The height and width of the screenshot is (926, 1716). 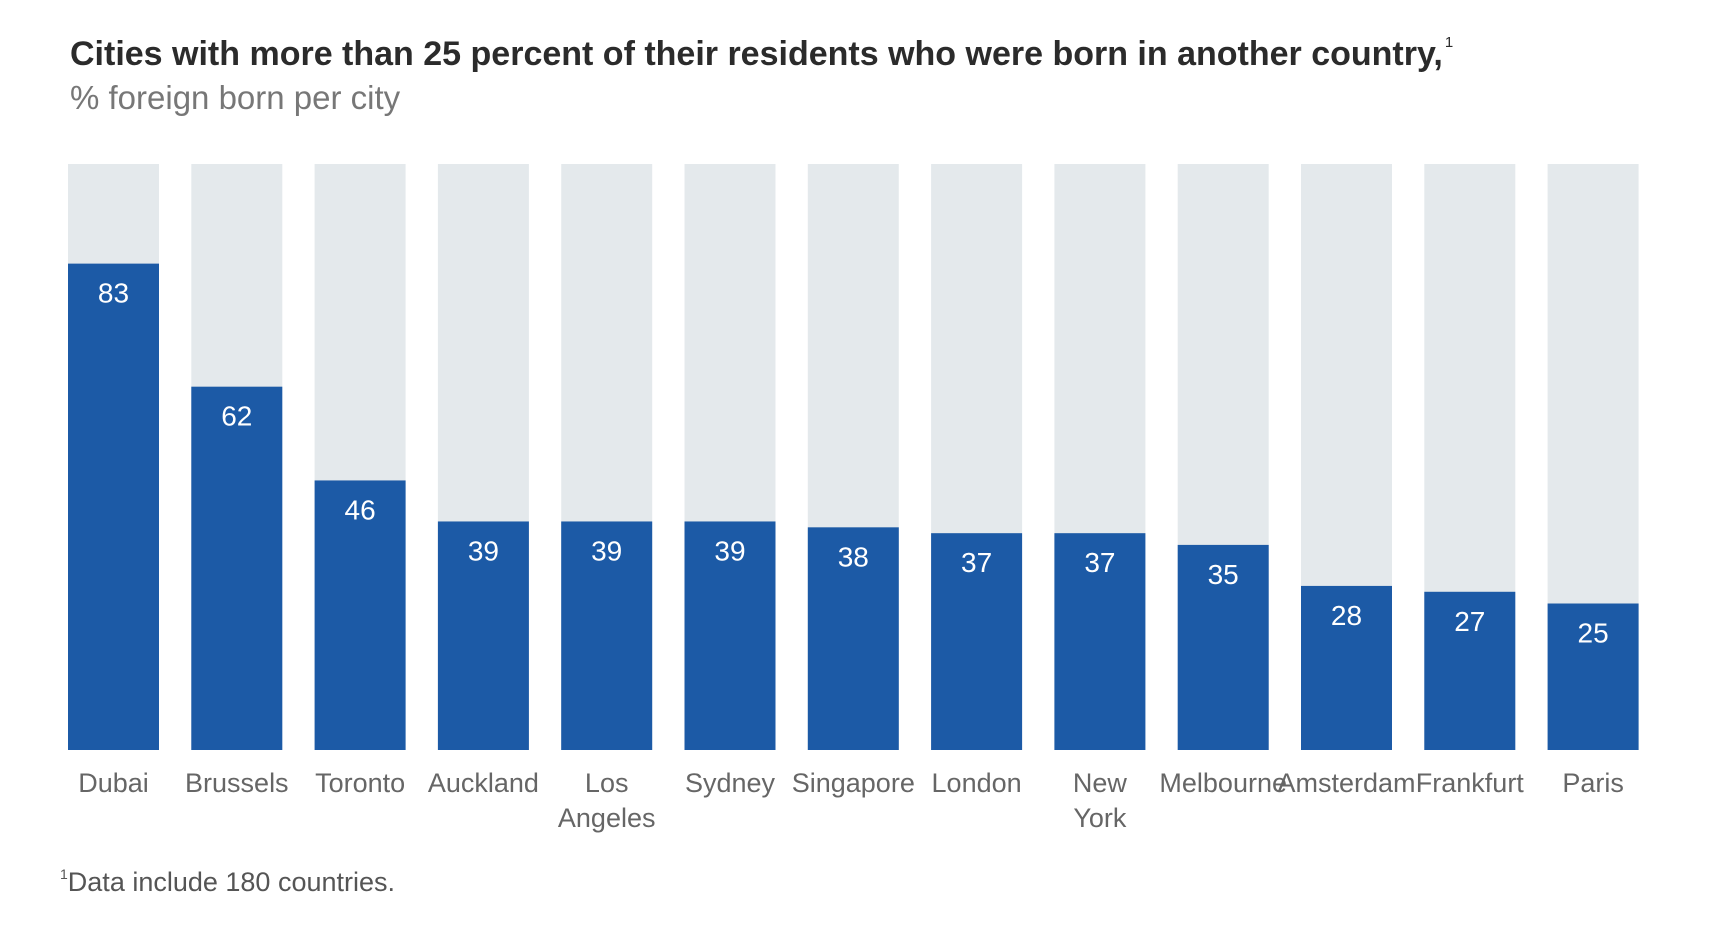 What do you see at coordinates (113, 293) in the screenshot?
I see `data-label: 83` at bounding box center [113, 293].